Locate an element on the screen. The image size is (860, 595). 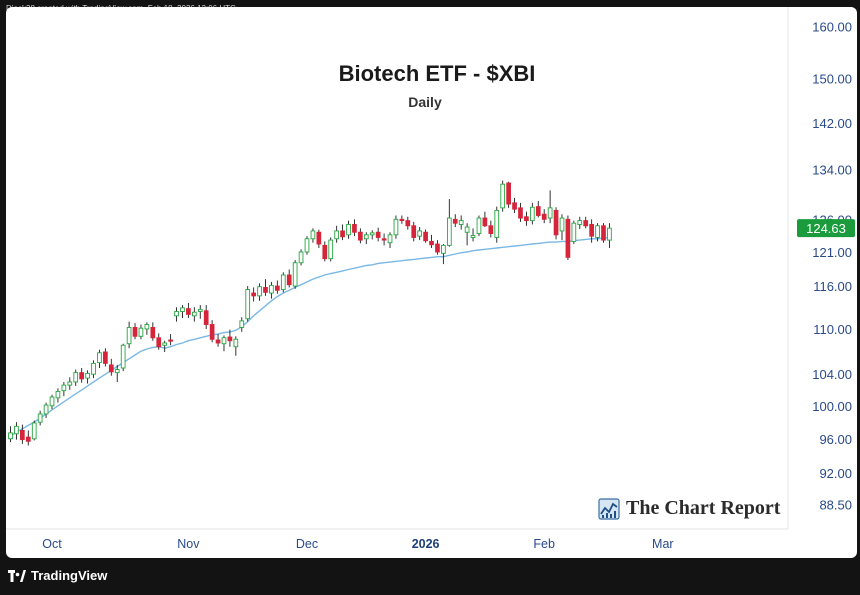
y-tick-label: 92.00 is located at coordinates (835, 473).